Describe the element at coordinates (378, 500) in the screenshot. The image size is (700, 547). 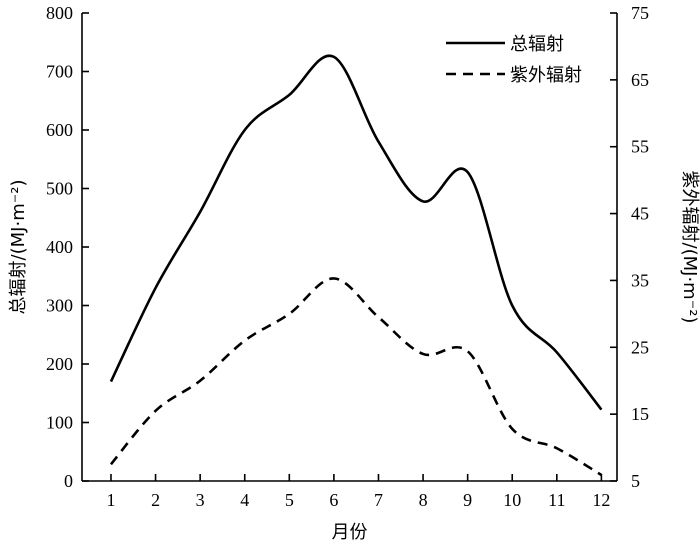
I see `x-tick-label: 7` at that location.